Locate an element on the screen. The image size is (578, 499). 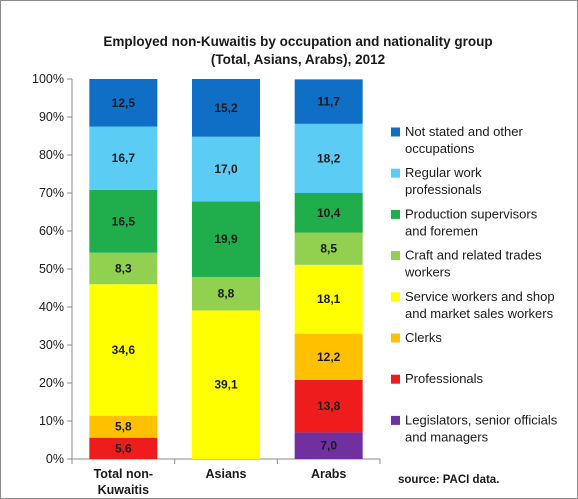
data-label: 17,0 is located at coordinates (226, 169).